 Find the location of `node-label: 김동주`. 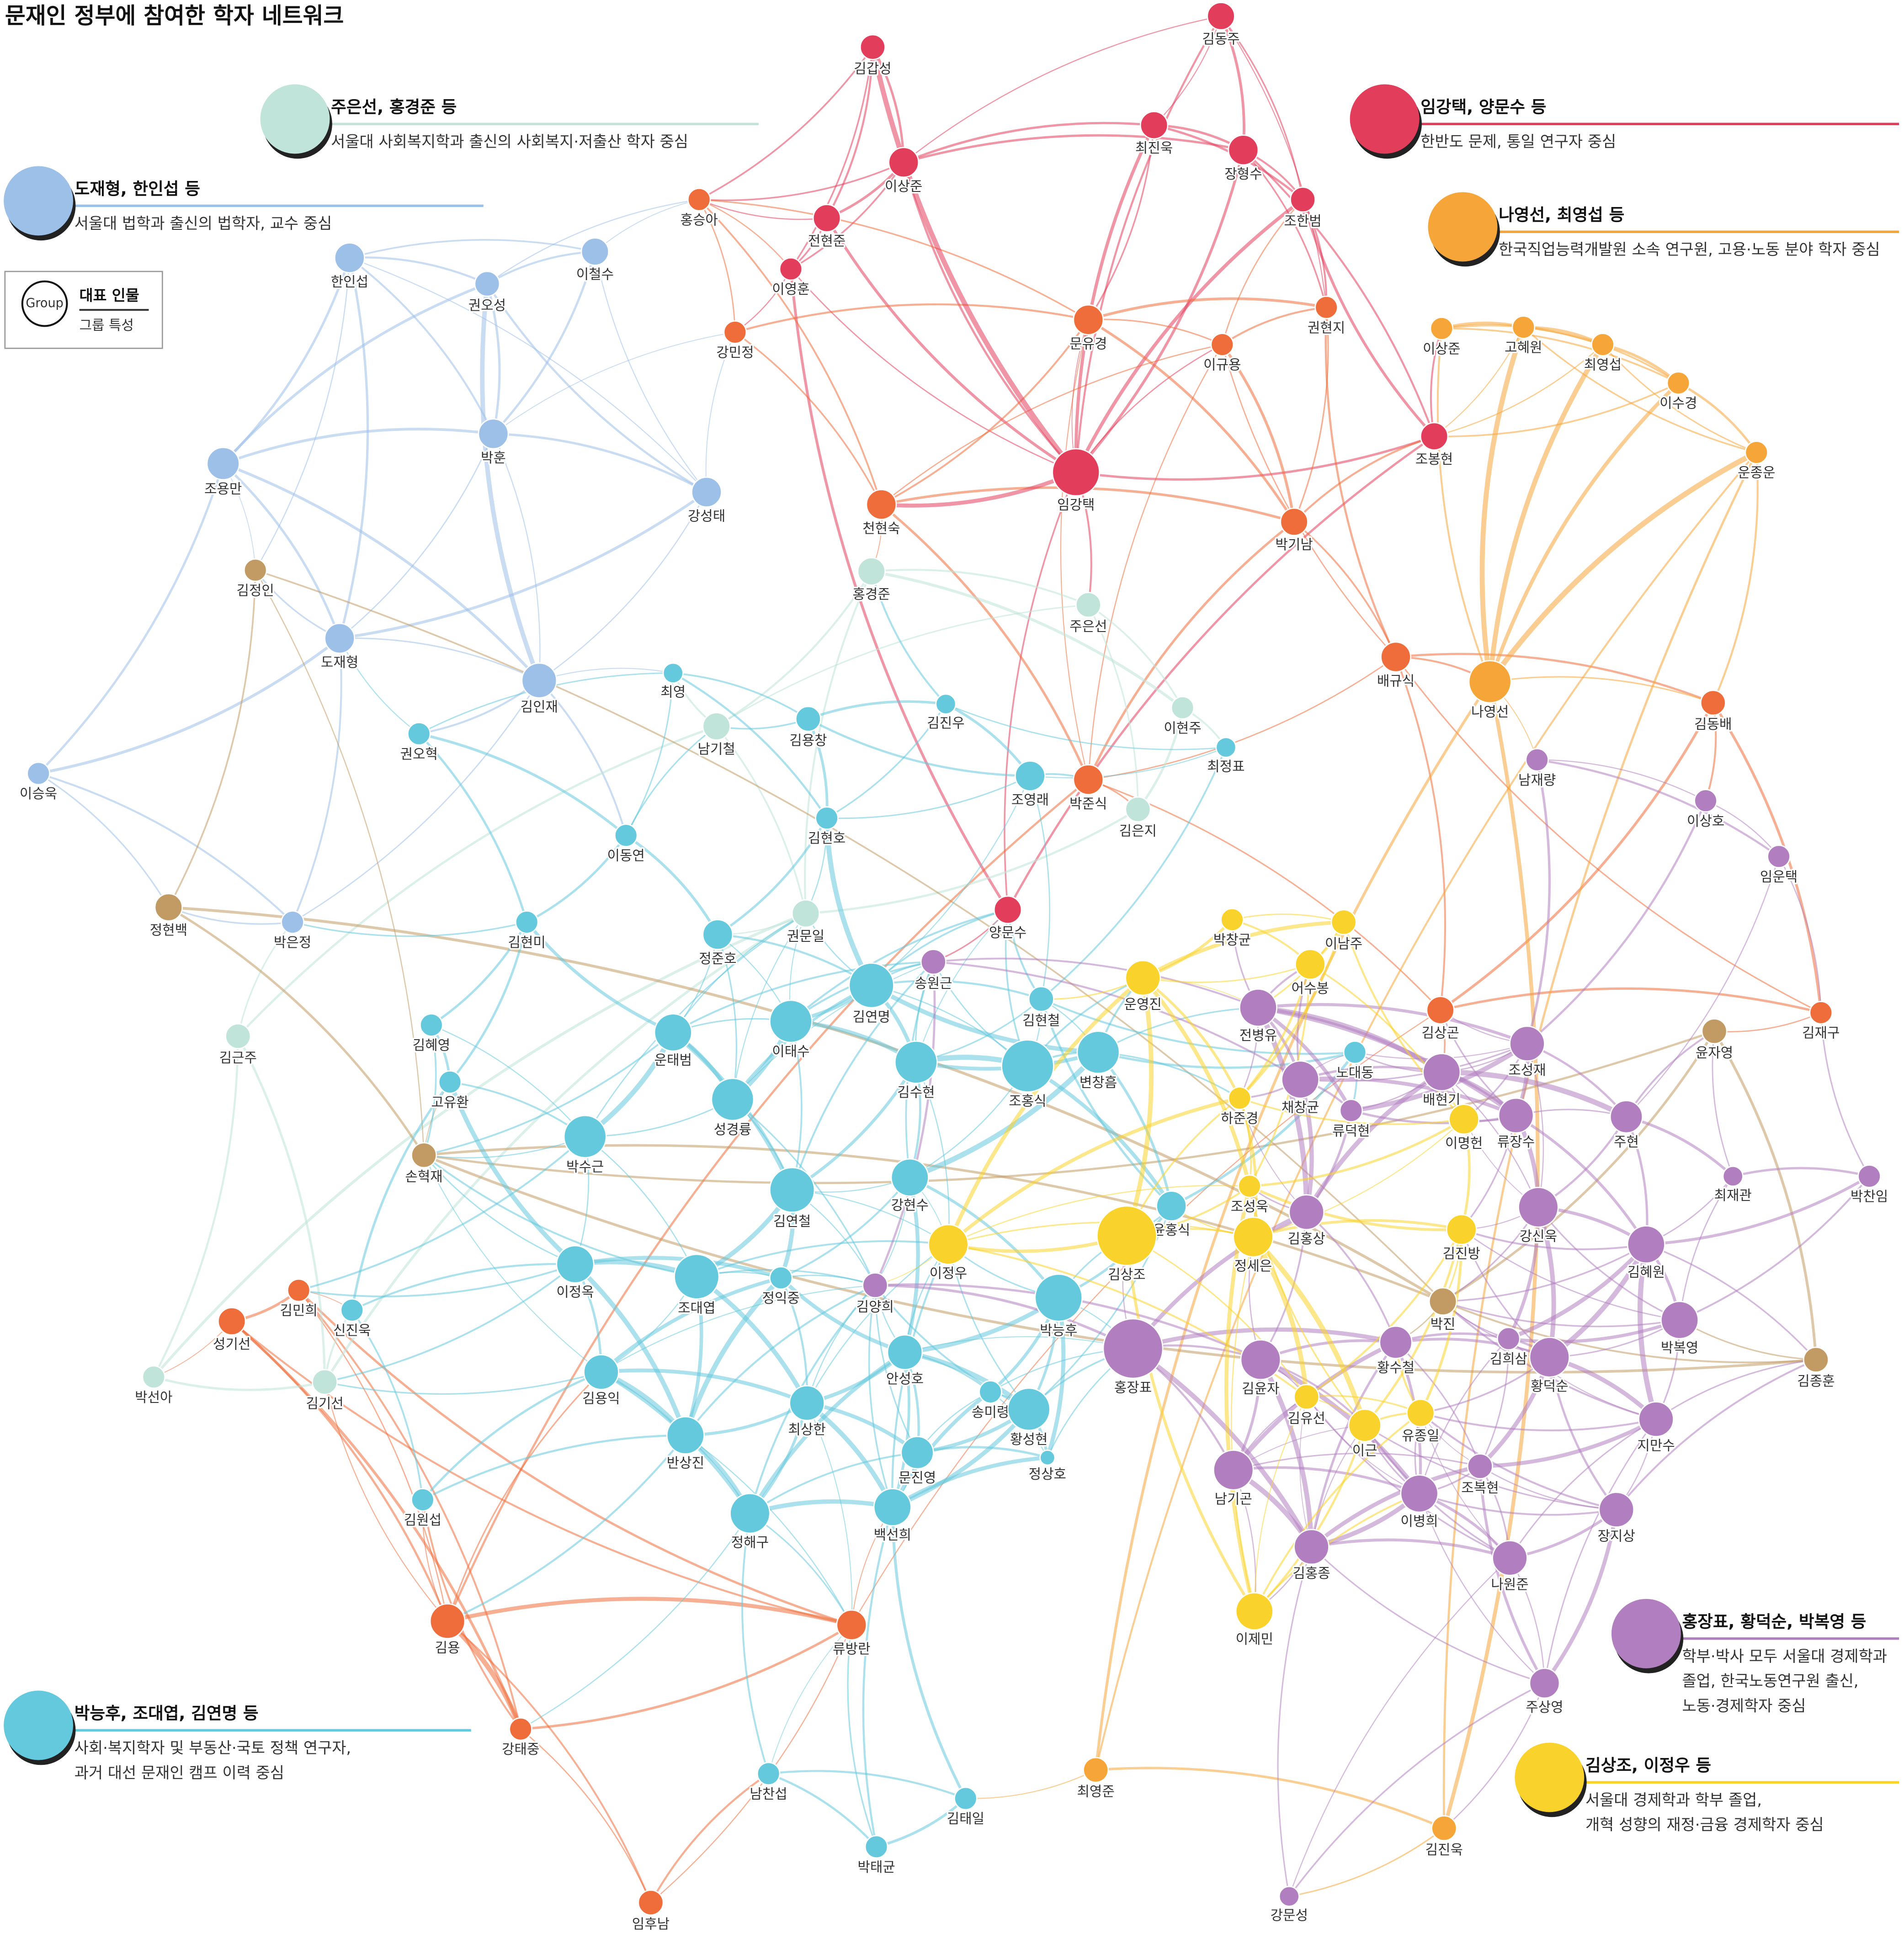

node-label: 김동주 is located at coordinates (1221, 39).